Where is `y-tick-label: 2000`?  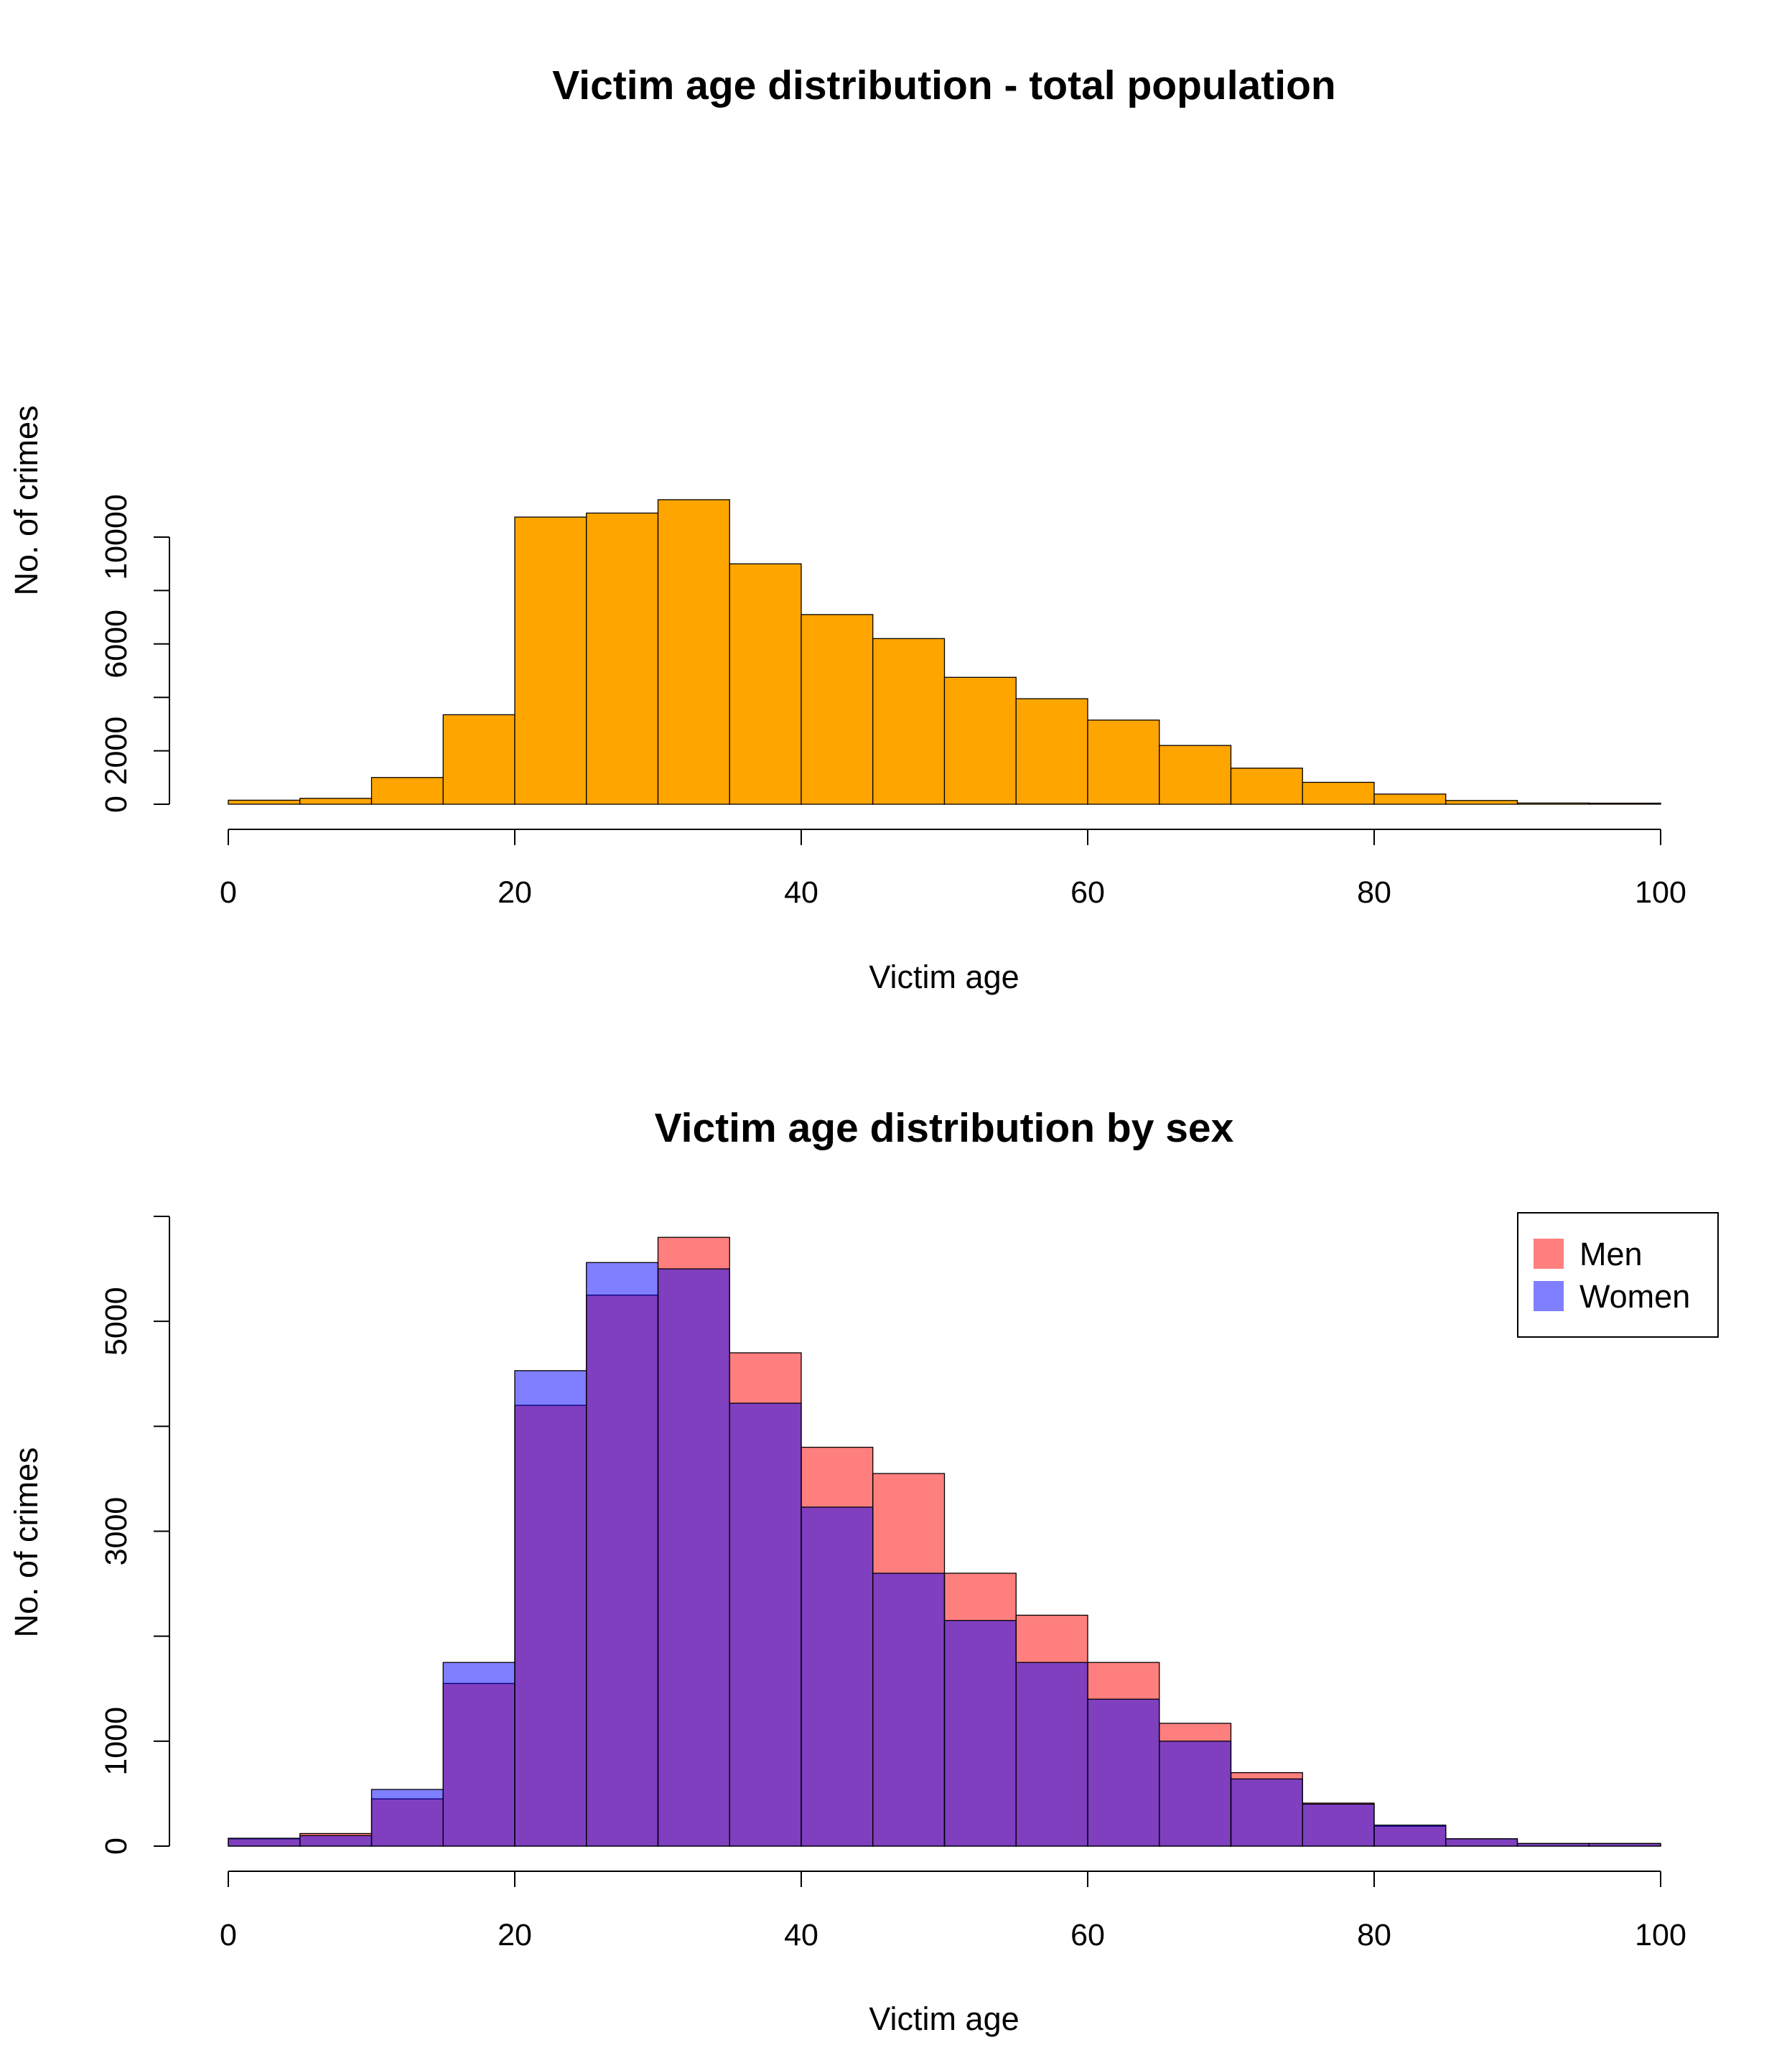
y-tick-label: 2000 is located at coordinates (116, 751).